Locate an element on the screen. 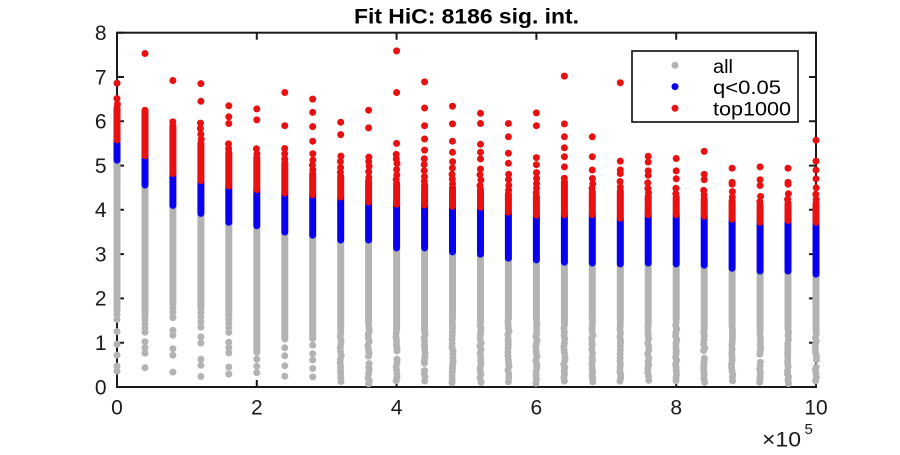 This screenshot has width=900, height=455. svg-text: 10 is located at coordinates (815, 408).